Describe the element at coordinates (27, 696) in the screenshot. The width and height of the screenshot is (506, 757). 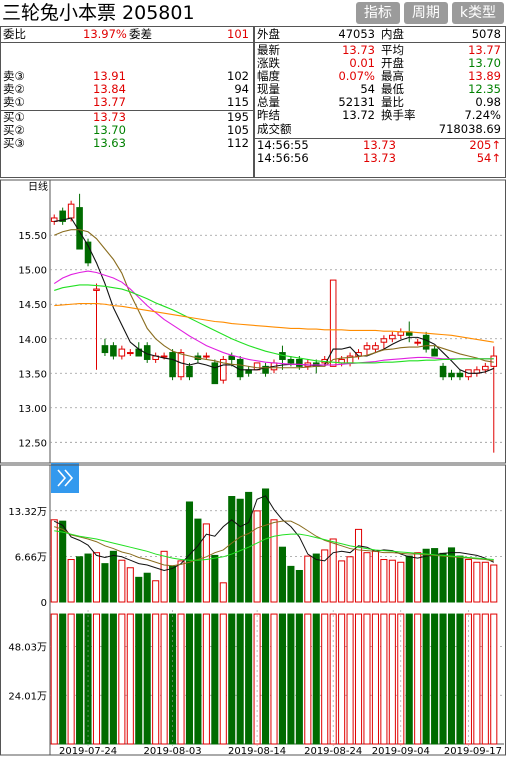
I see `y-tick-label: 24.01万` at that location.